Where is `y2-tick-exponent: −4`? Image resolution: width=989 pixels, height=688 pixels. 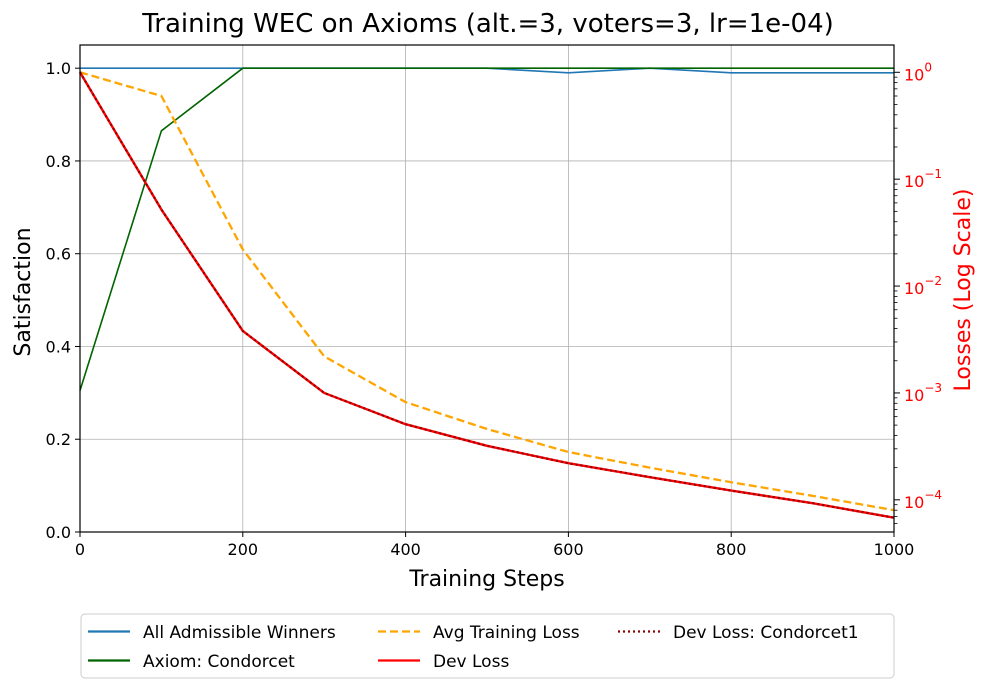
y2-tick-exponent: −4 is located at coordinates (933, 495).